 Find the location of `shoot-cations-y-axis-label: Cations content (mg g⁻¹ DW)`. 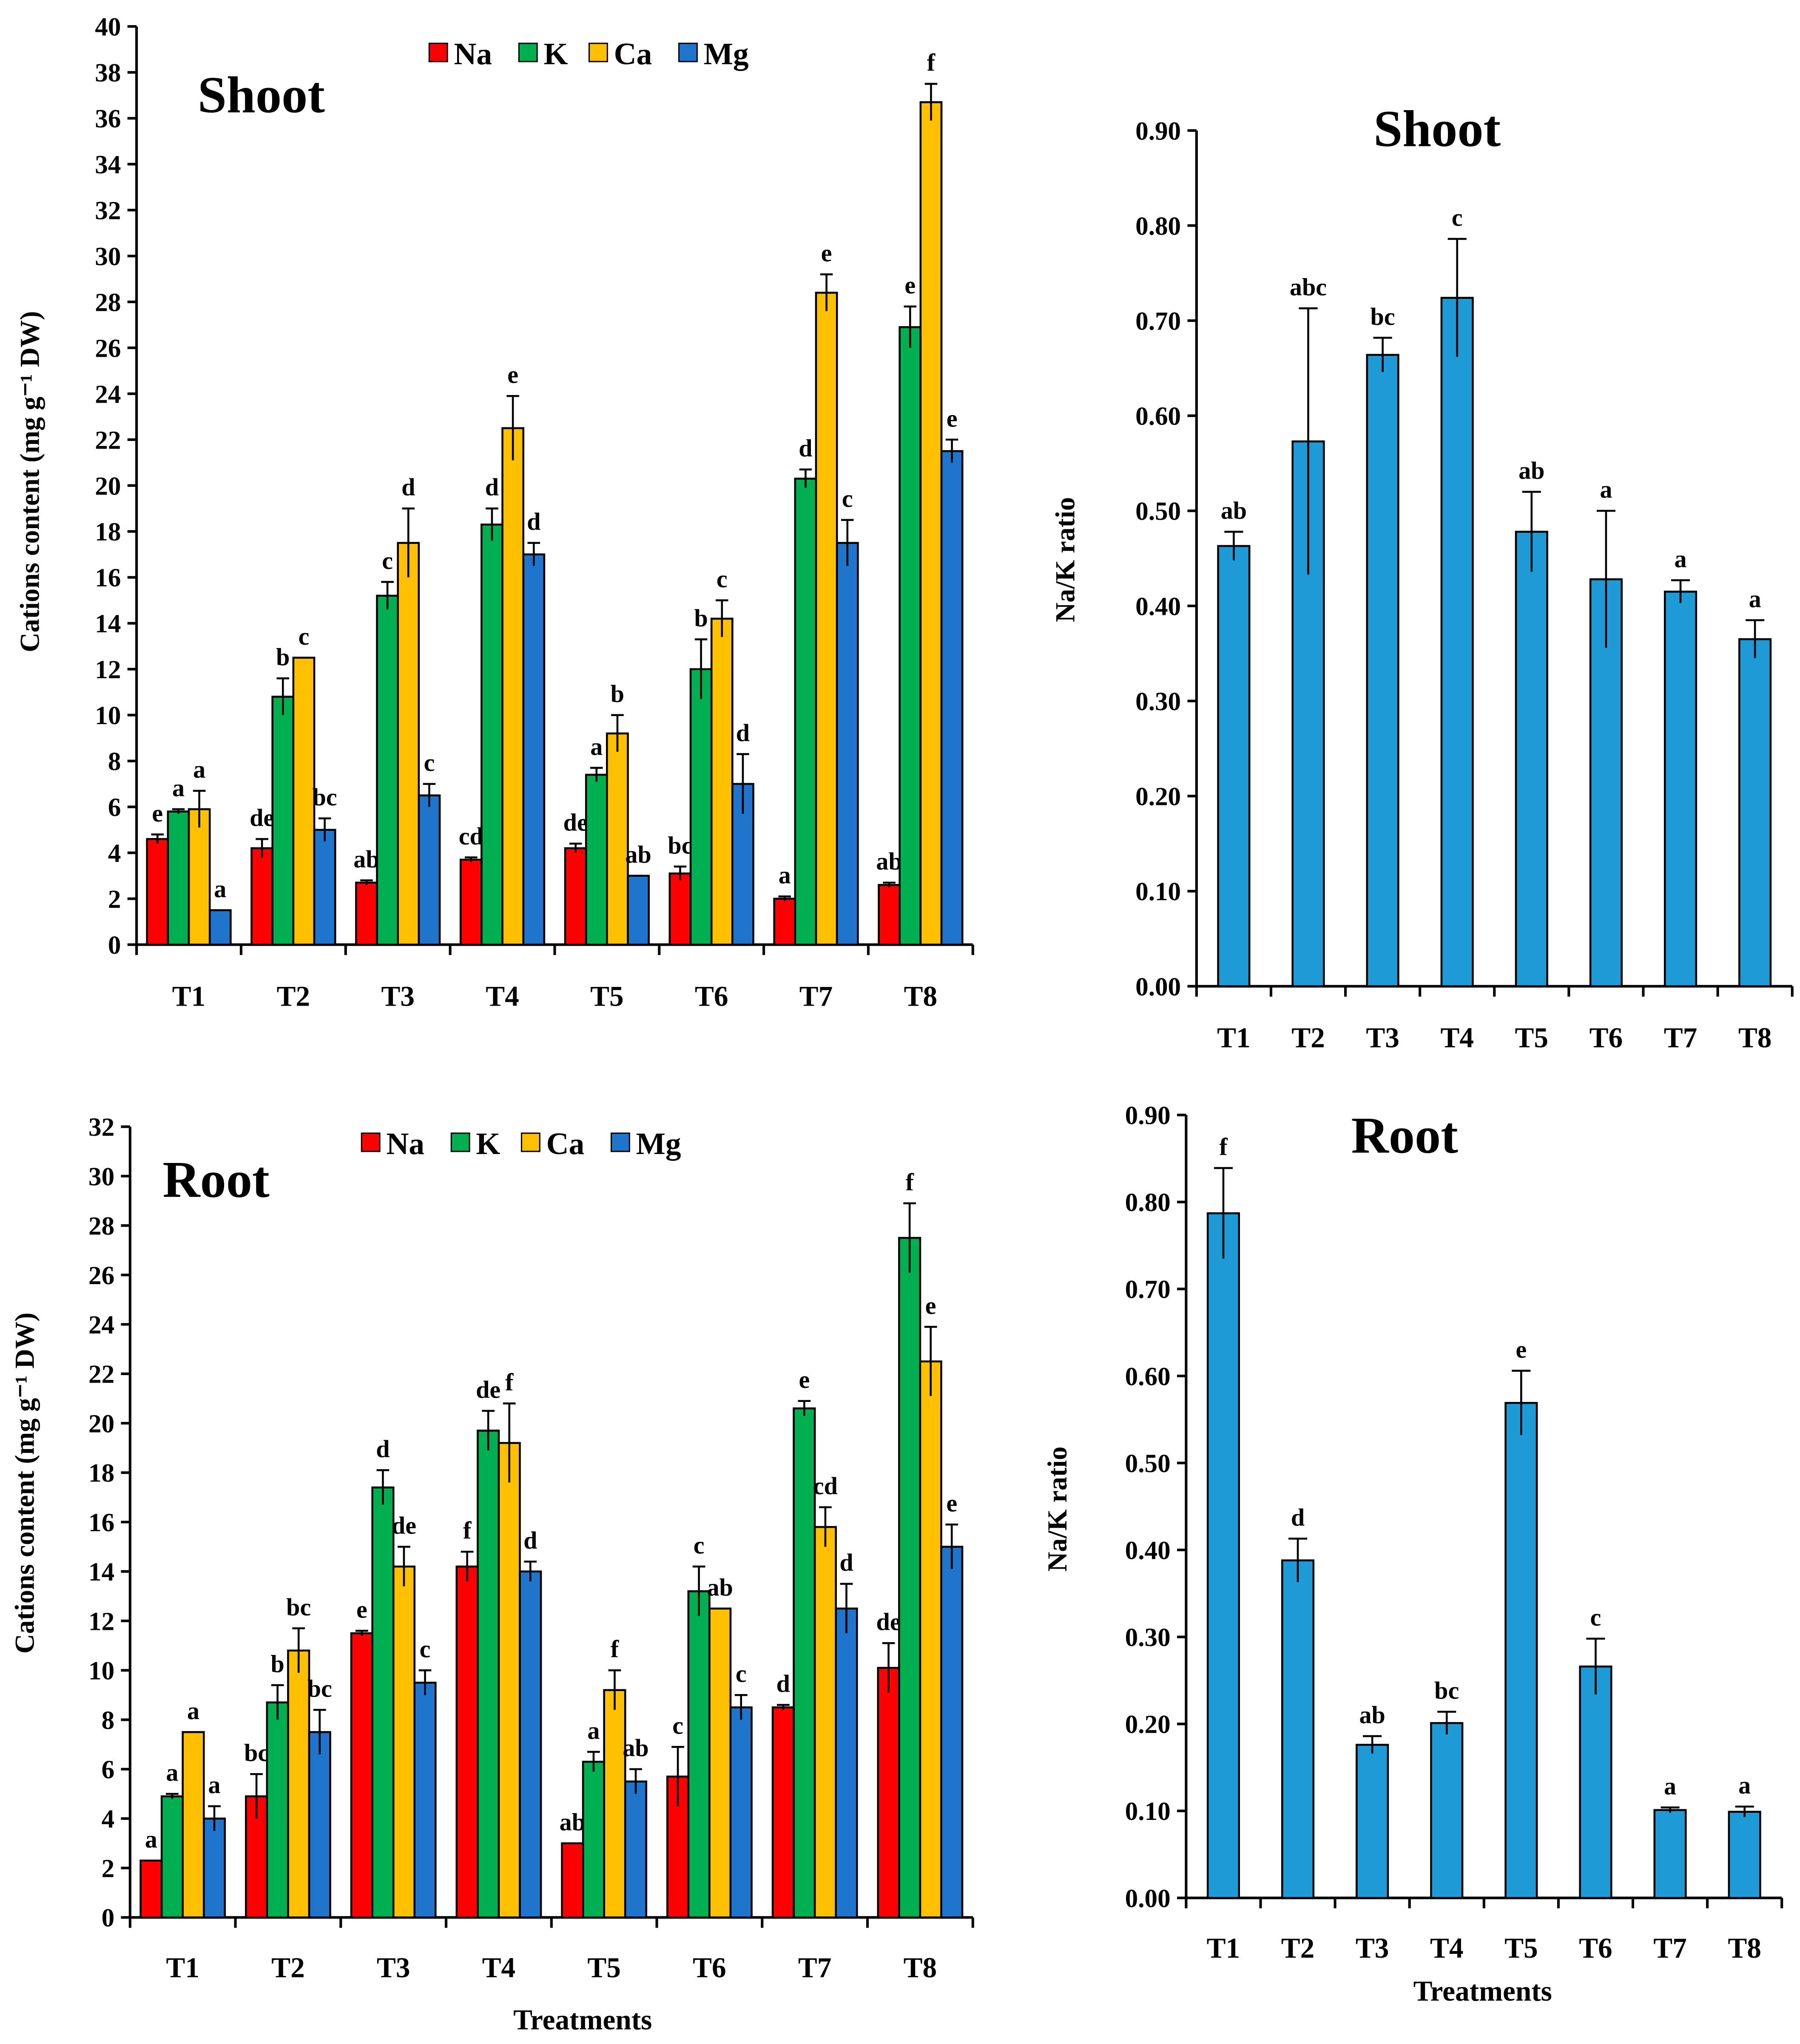

shoot-cations-y-axis-label: Cations content (mg g⁻¹ DW) is located at coordinates (30, 481).